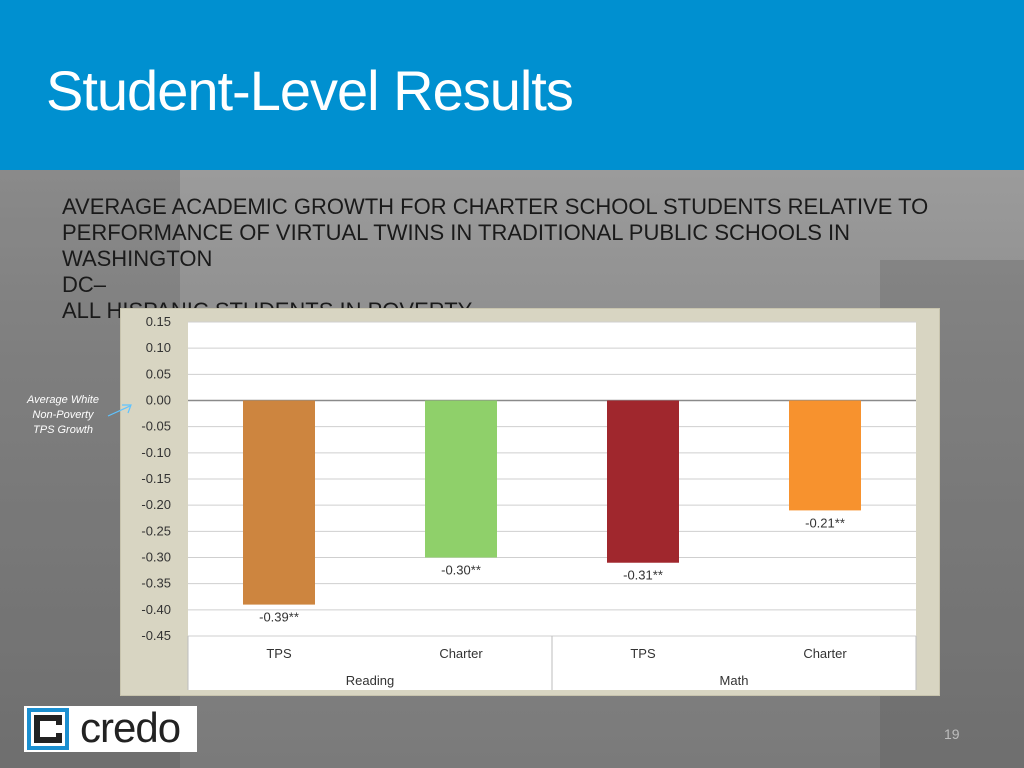  I want to click on annotation-arrowhead-icon, so click(127, 409).